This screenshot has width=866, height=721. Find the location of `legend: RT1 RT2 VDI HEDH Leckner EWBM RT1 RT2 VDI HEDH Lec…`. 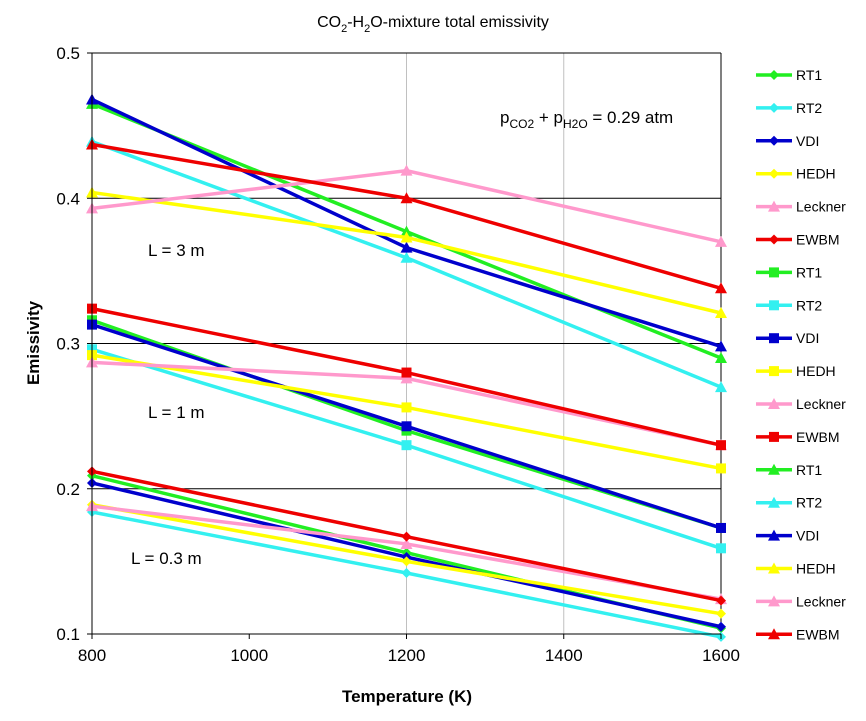

legend: RT1 RT2 VDI HEDH Leckner EWBM RT1 RT2 VDI HEDH Lec… is located at coordinates (801, 354).